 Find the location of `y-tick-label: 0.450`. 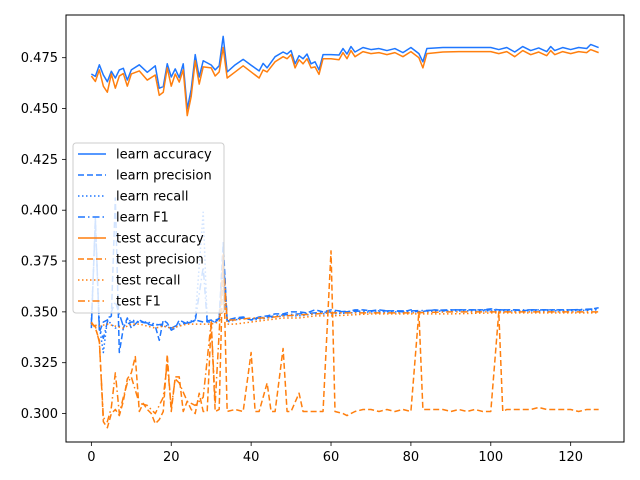

y-tick-label: 0.450 is located at coordinates (39, 109).